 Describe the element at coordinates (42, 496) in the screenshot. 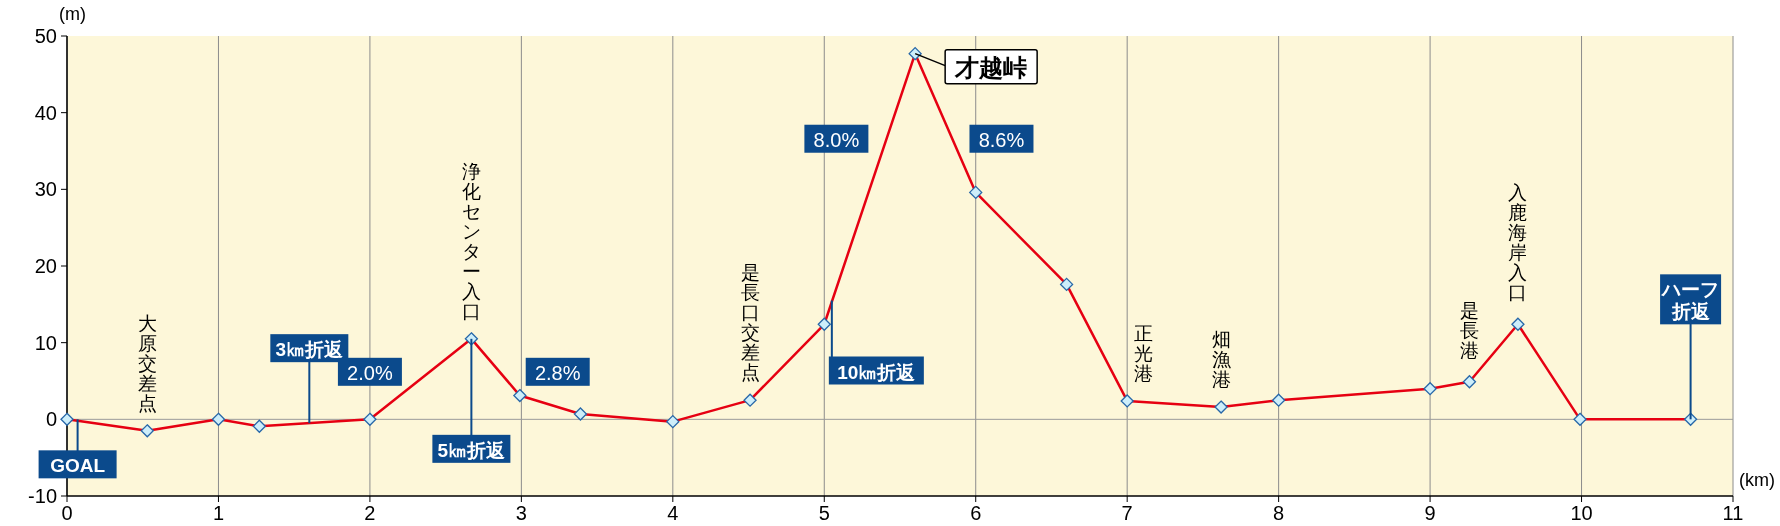

I see `y-tick-label: -10` at that location.